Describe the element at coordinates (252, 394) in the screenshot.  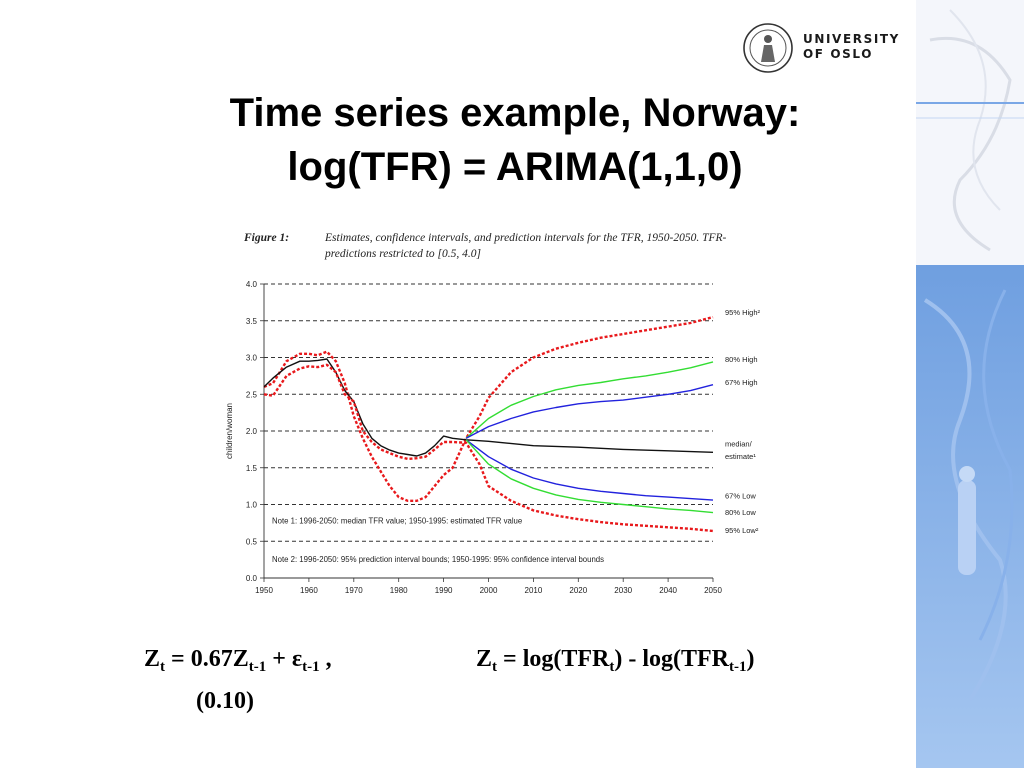
I see `y-tick-label: 2.5` at that location.